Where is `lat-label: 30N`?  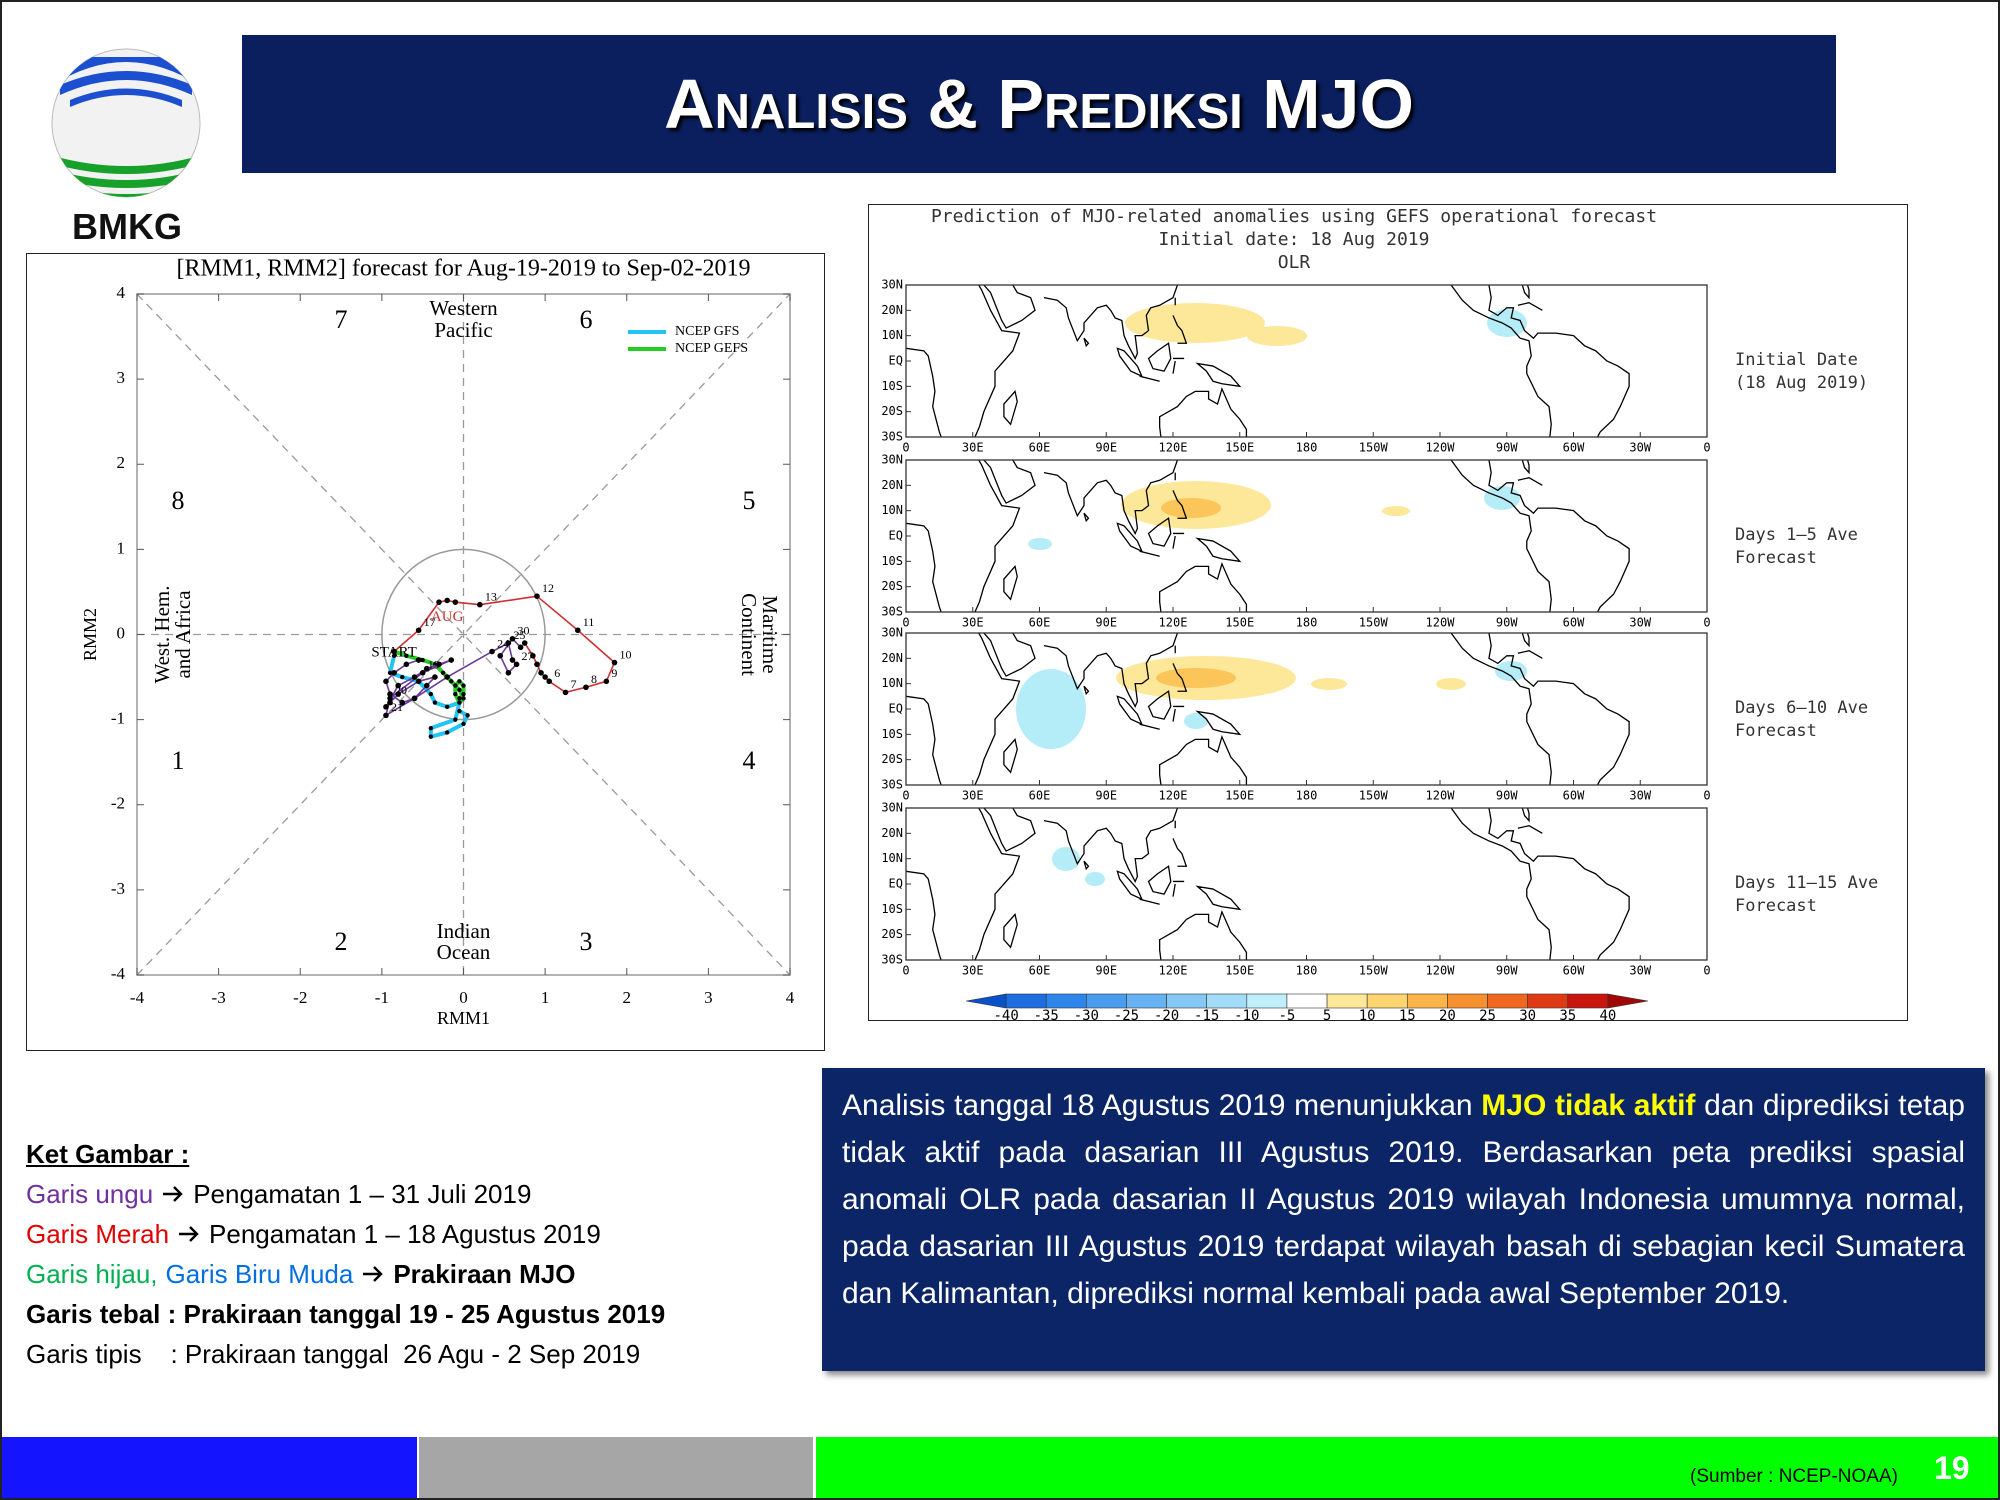
lat-label: 30N is located at coordinates (892, 808).